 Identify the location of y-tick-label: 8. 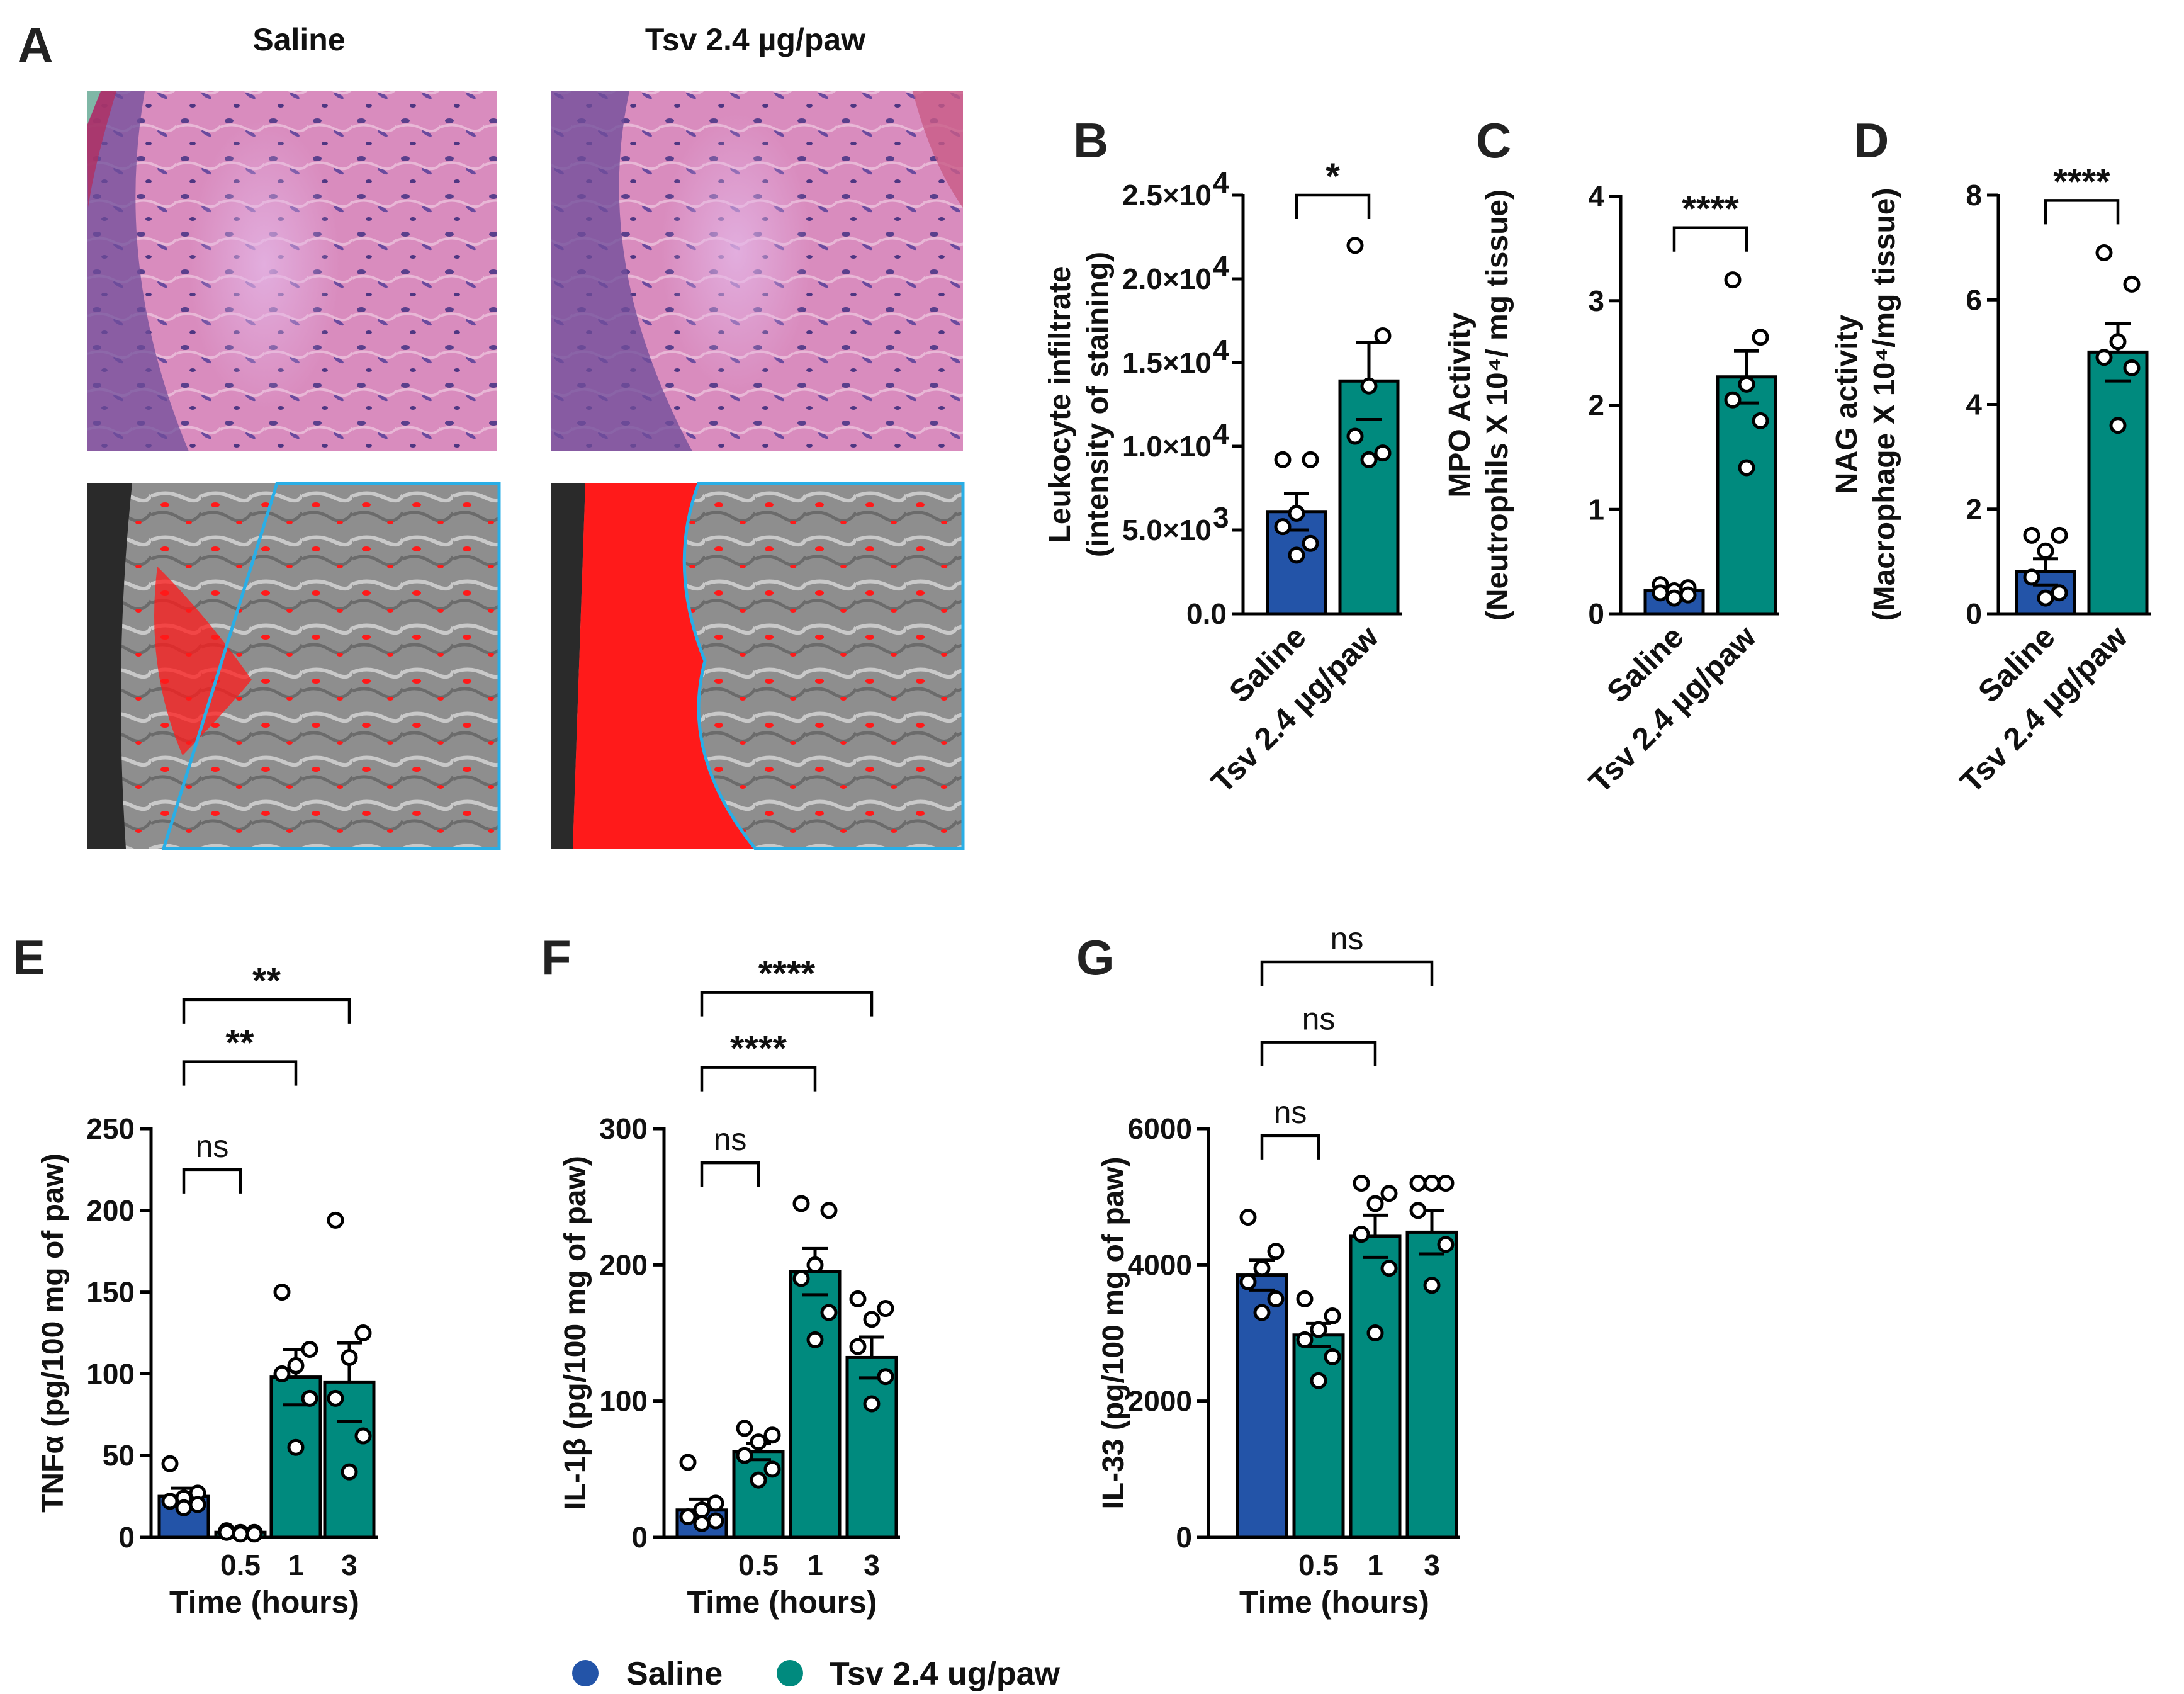
(1974, 196).